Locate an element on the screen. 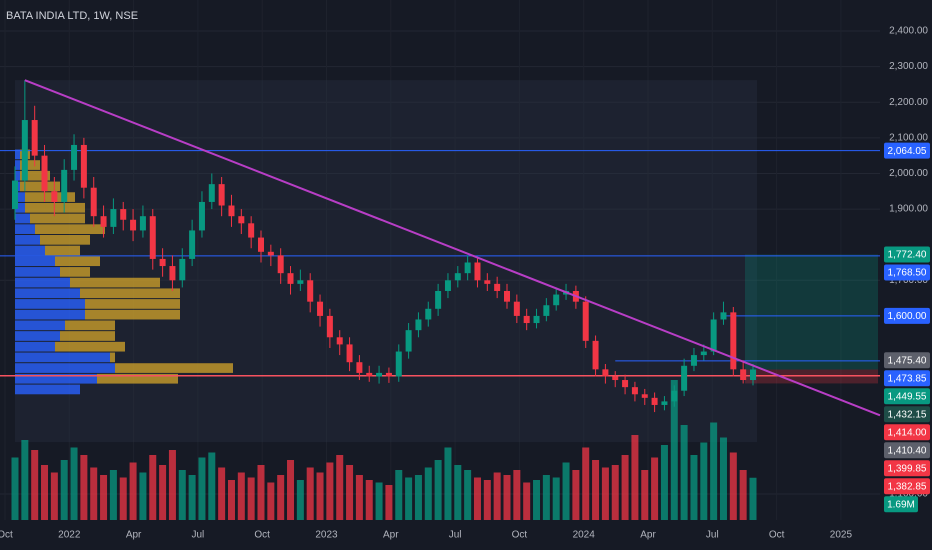 Image resolution: width=932 pixels, height=550 pixels. stop-zone is located at coordinates (811, 376).